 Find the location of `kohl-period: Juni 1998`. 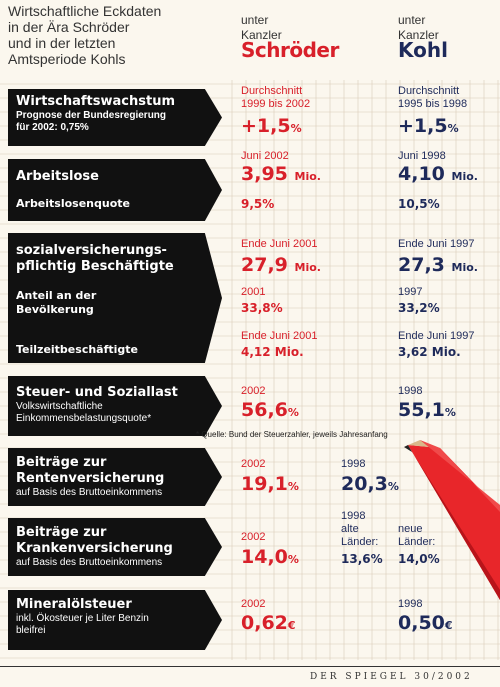

kohl-period: Juni 1998 is located at coordinates (422, 156).